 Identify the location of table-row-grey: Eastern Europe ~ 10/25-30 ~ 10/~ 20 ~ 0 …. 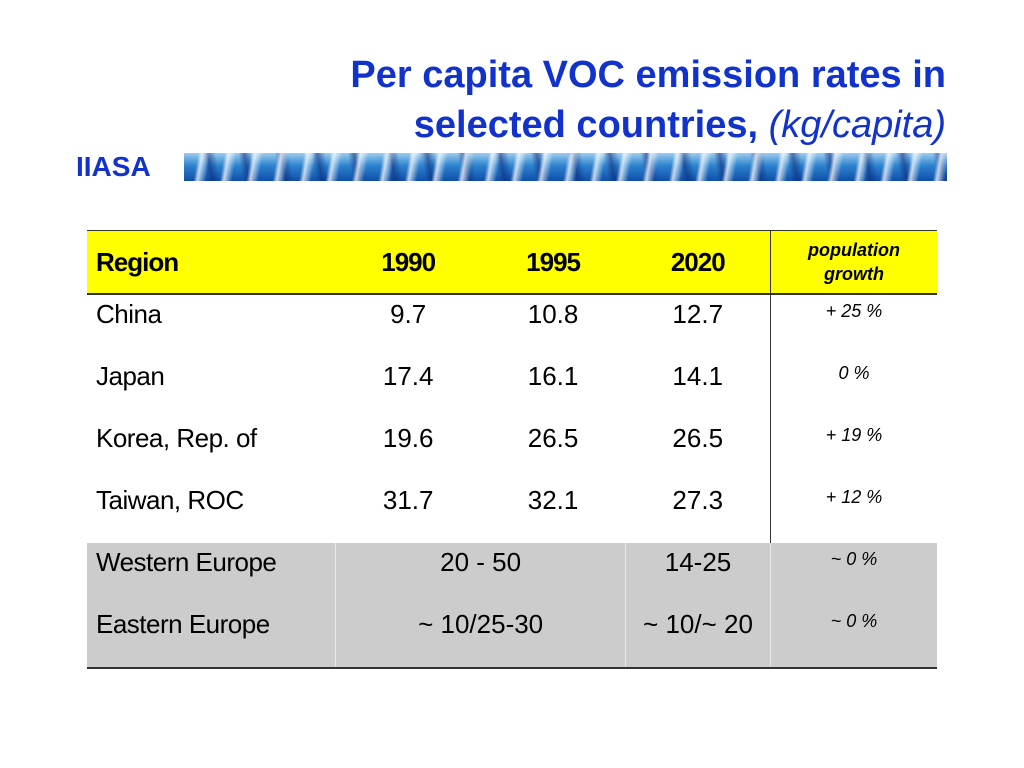
(512, 637).